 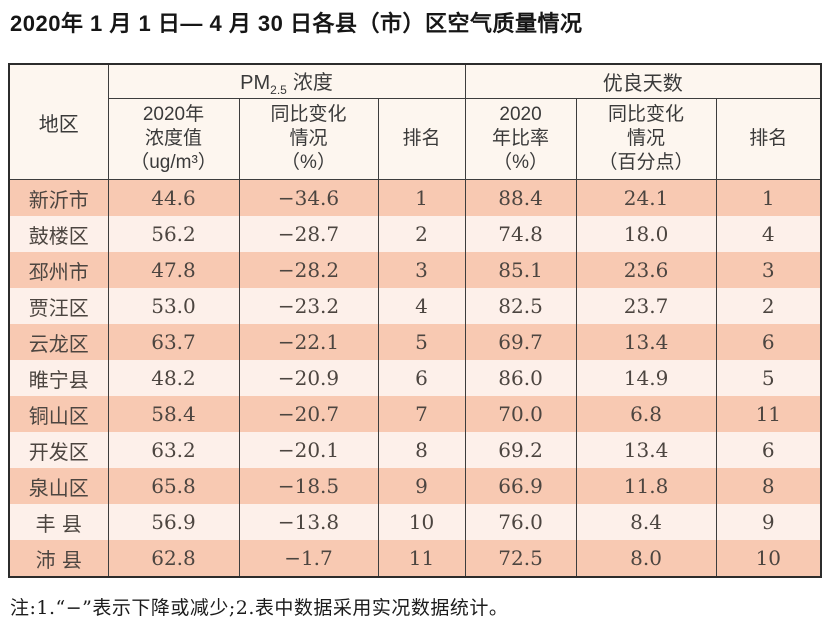 What do you see at coordinates (768, 139) in the screenshot?
I see `col-header-rate-rank: 排名` at bounding box center [768, 139].